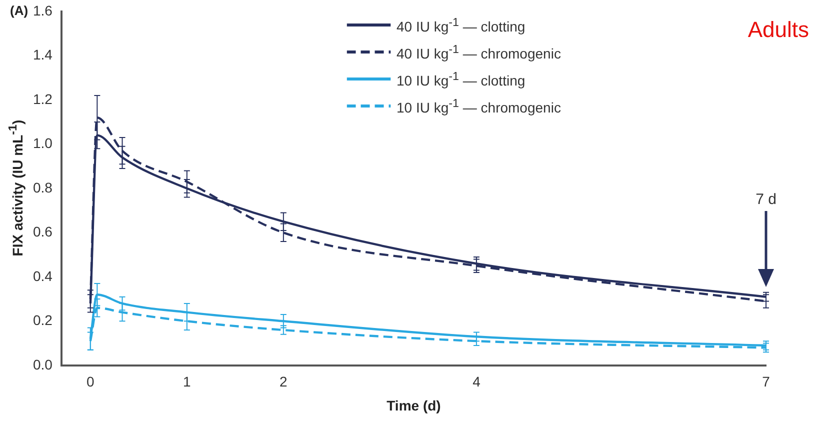 This screenshot has width=821, height=423. Describe the element at coordinates (42, 10) in the screenshot. I see `y-tick-label: 1.6` at that location.